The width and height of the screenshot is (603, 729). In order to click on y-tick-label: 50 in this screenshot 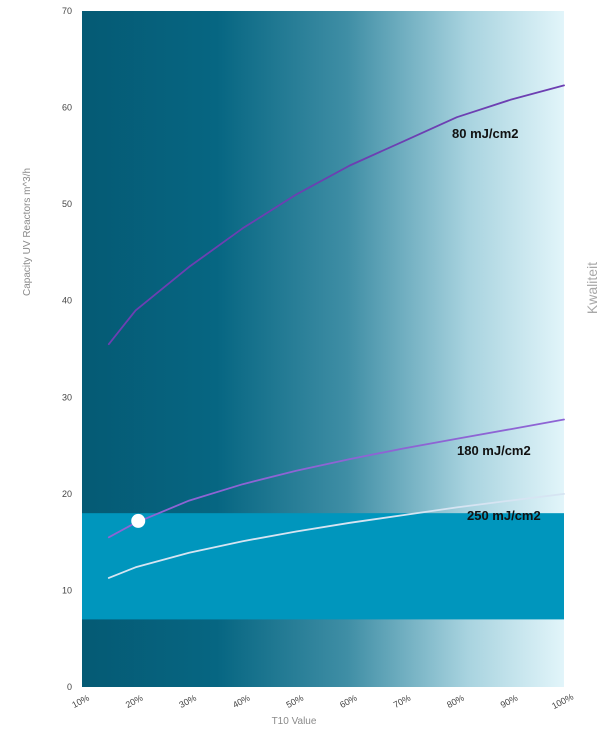, I will do `click(67, 204)`.